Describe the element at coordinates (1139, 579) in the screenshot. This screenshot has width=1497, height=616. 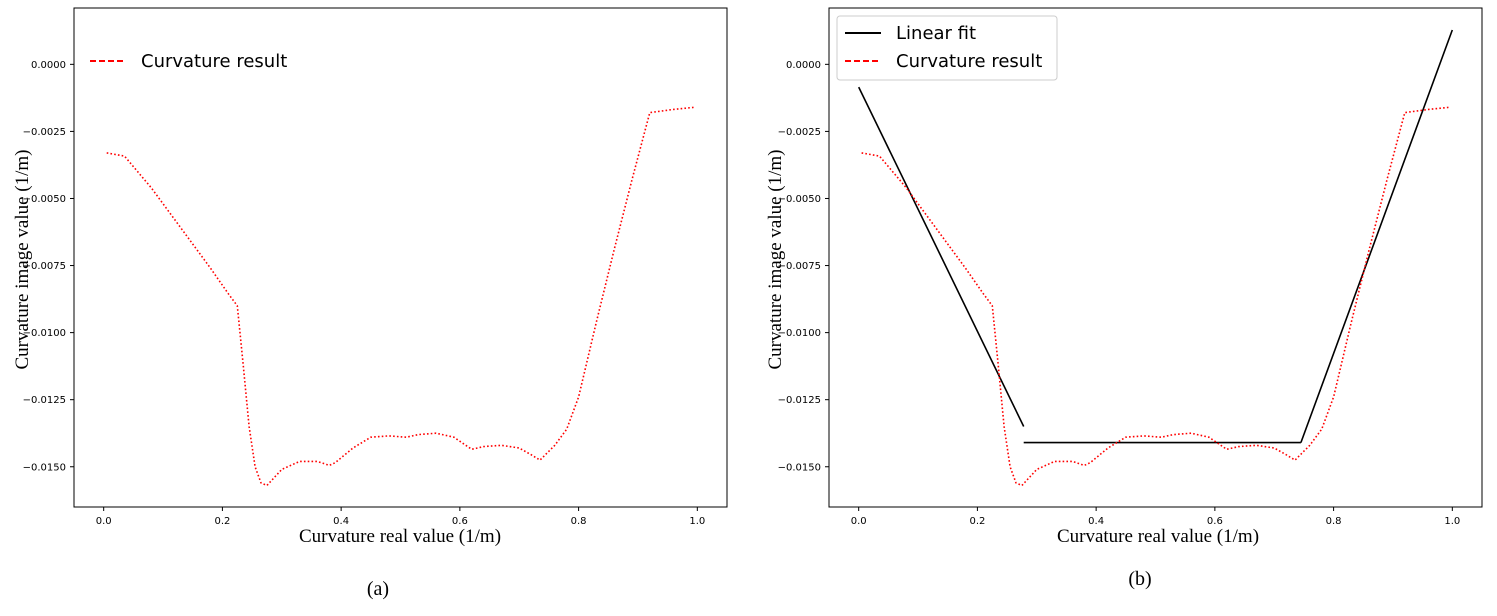
I see `panel-caption: (b)` at that location.